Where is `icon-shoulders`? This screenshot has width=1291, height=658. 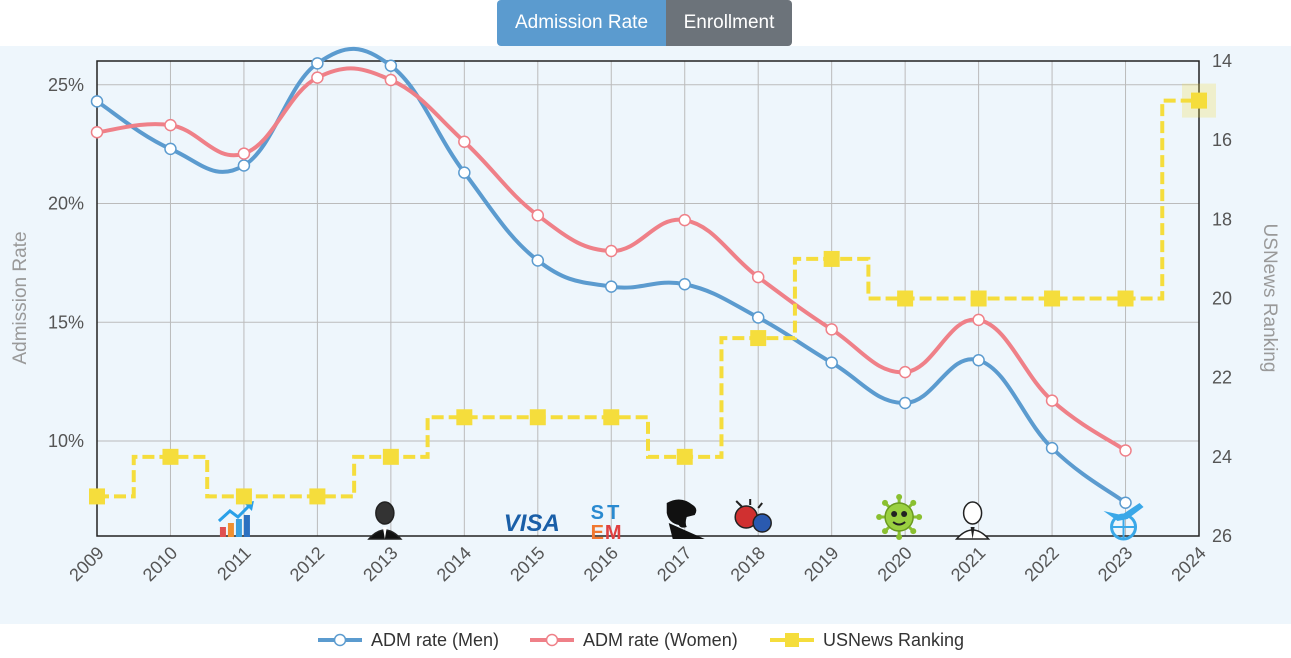 icon-shoulders is located at coordinates (686, 531).